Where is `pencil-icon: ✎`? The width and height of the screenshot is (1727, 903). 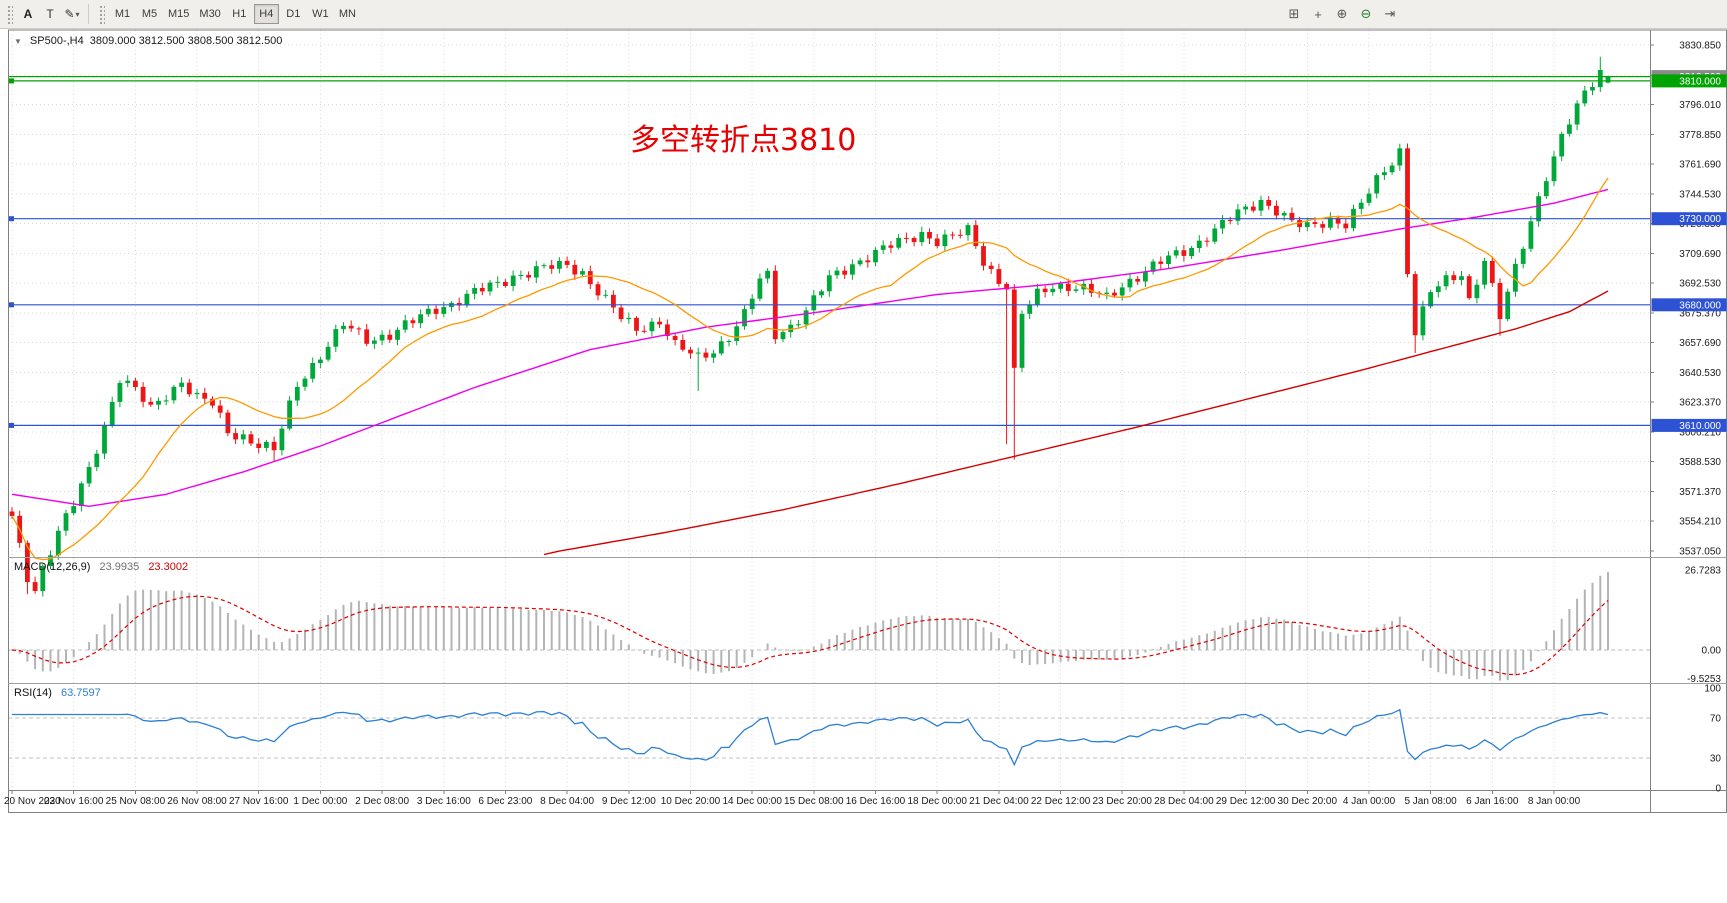
pencil-icon: ✎ is located at coordinates (69, 14).